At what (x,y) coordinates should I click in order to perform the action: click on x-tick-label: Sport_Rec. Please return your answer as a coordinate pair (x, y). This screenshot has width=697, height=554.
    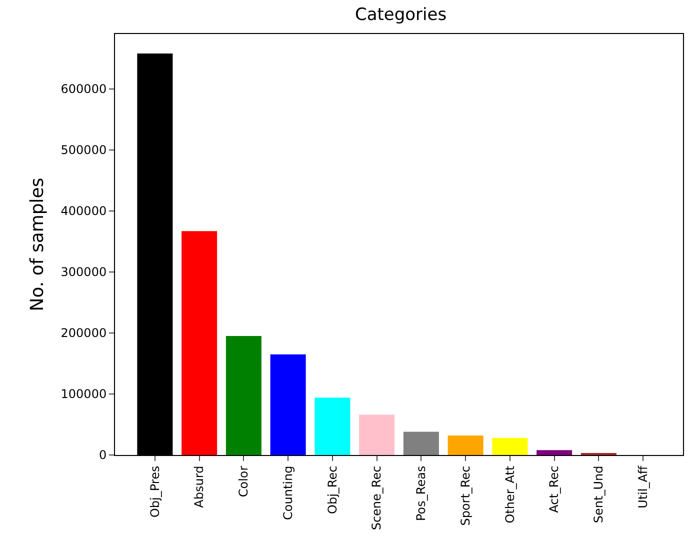
    Looking at the image, I should click on (465, 496).